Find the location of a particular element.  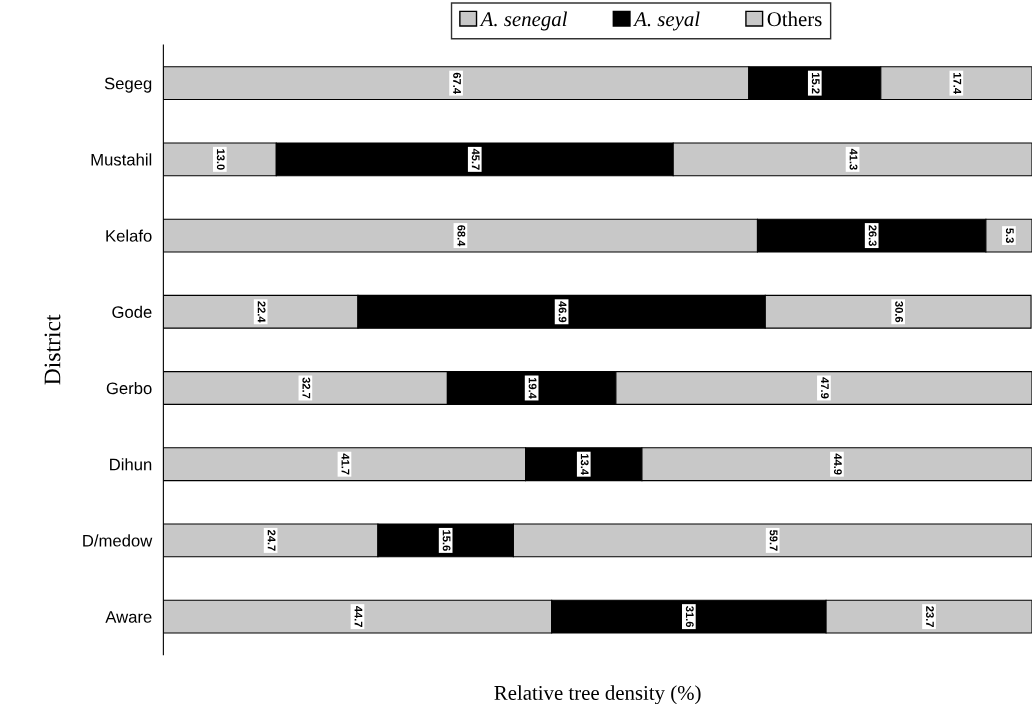

data-label: 32.7 is located at coordinates (306, 388).